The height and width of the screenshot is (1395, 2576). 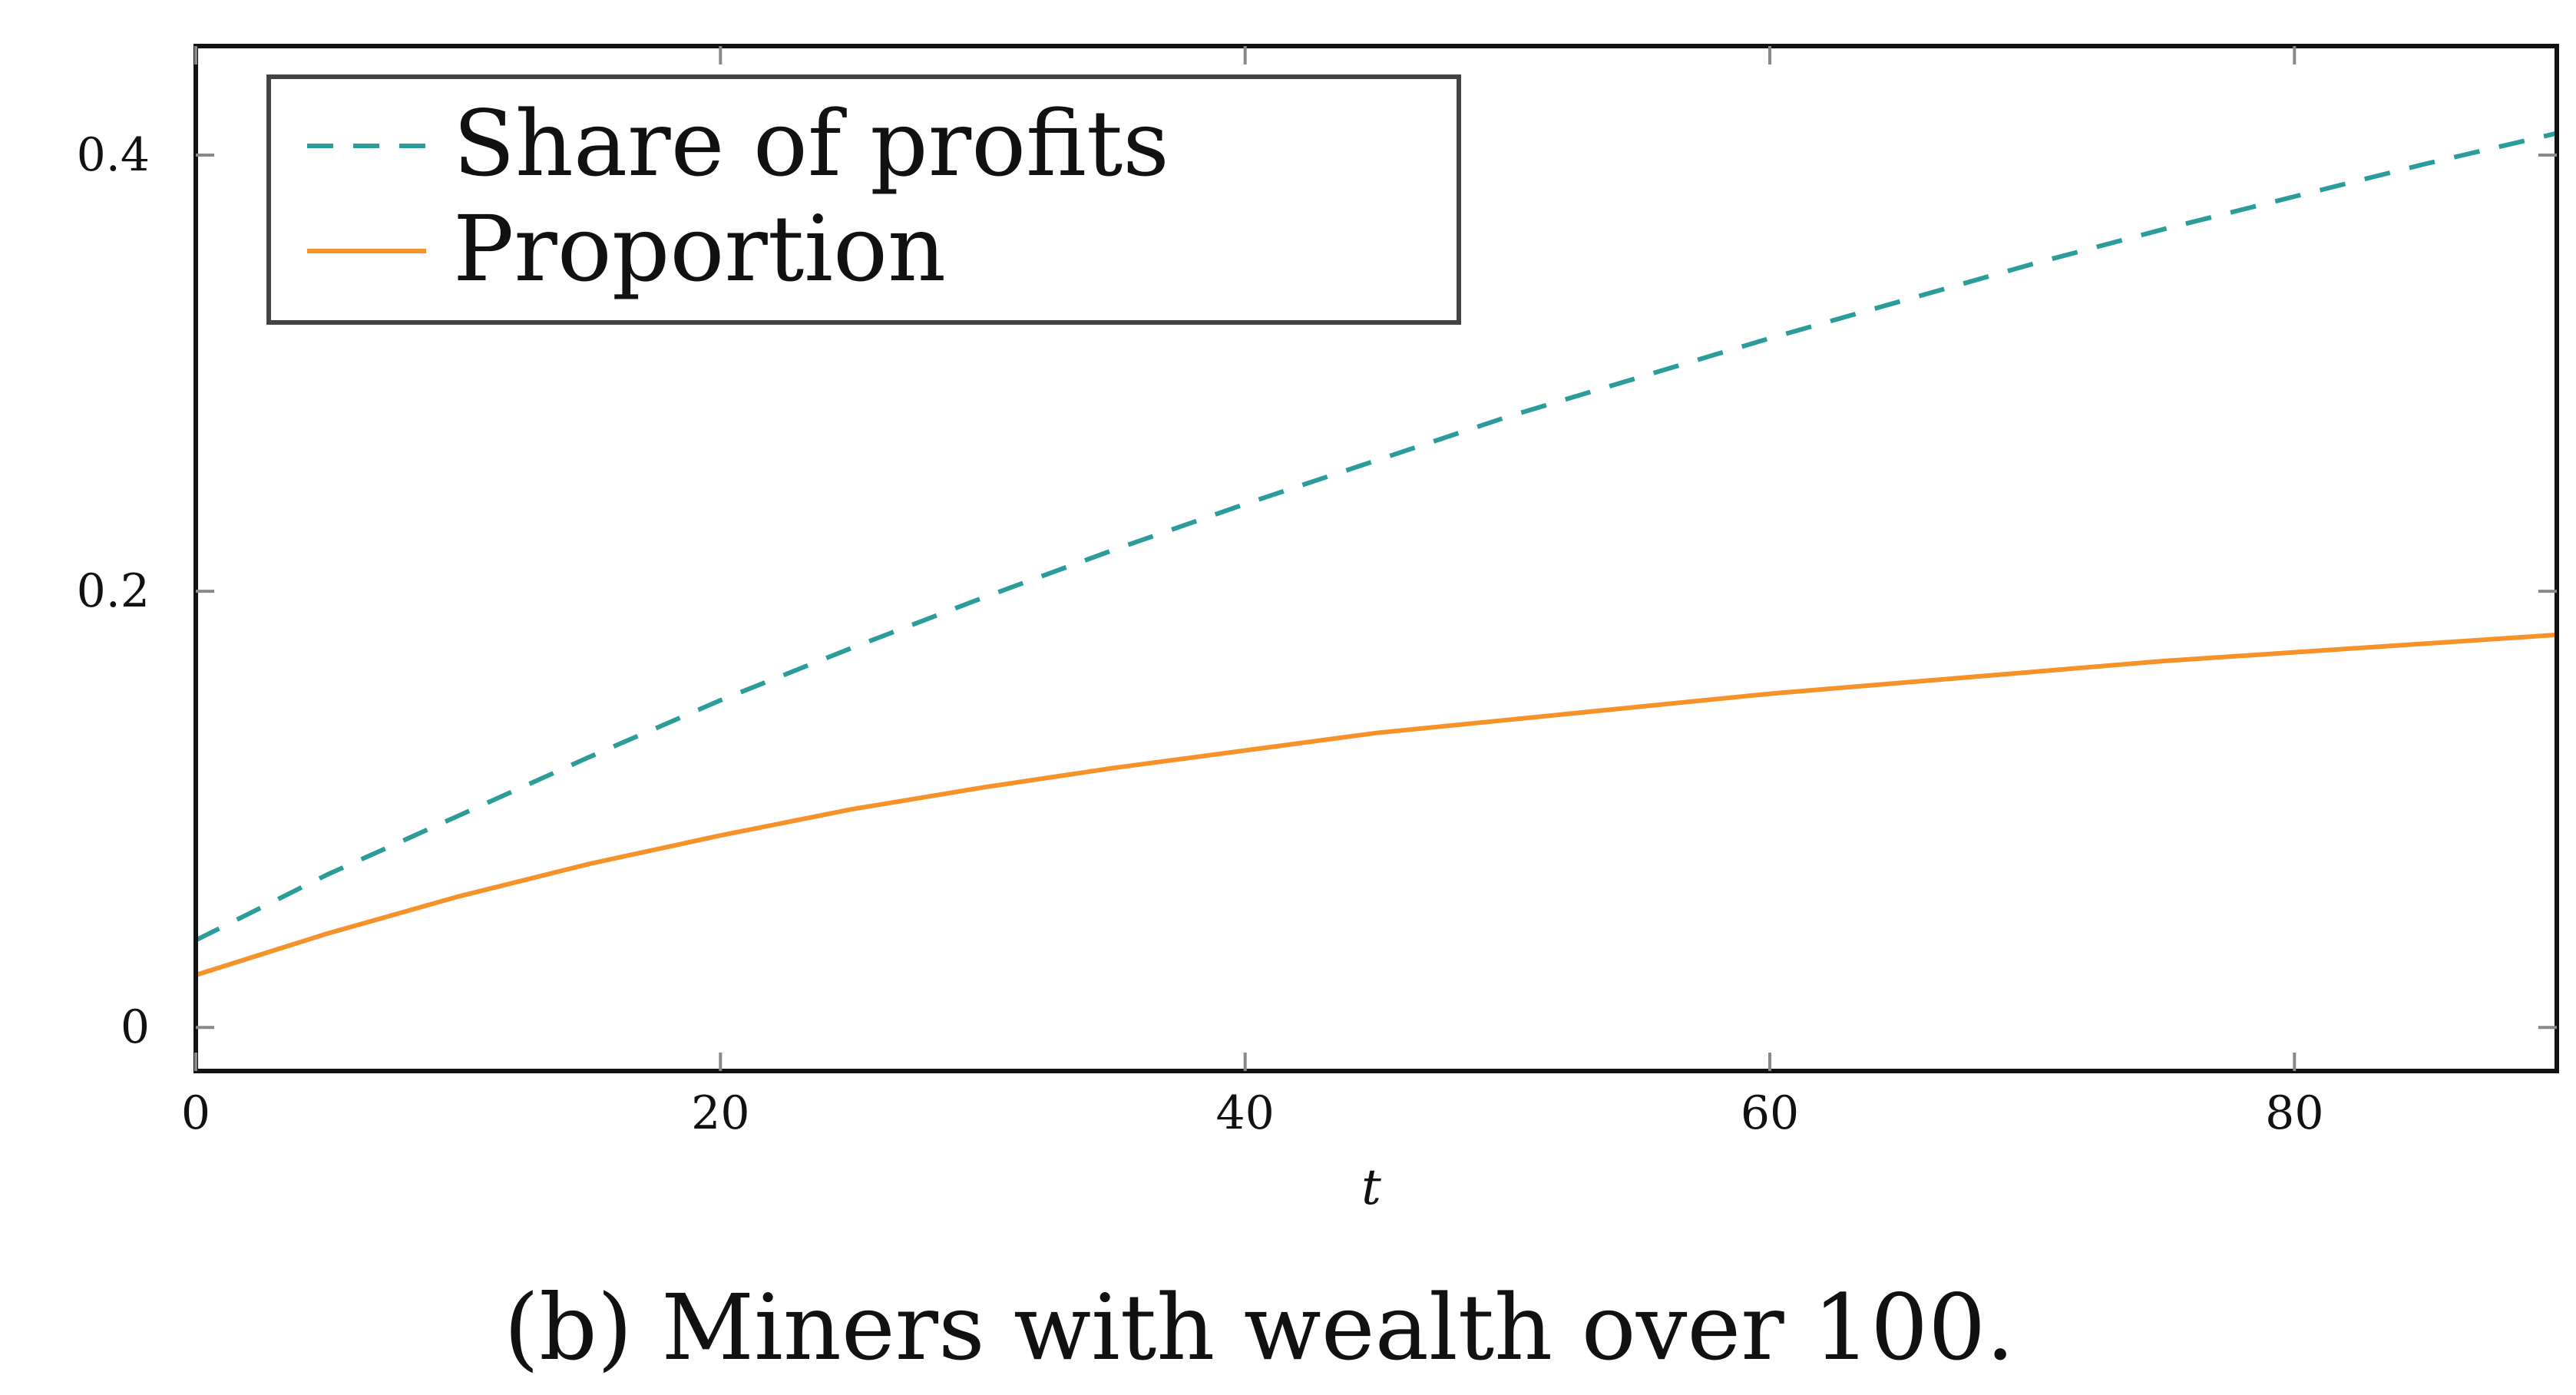 I want to click on figure-caption: (b) Miners with wealth over 100., so click(x=1259, y=1327).